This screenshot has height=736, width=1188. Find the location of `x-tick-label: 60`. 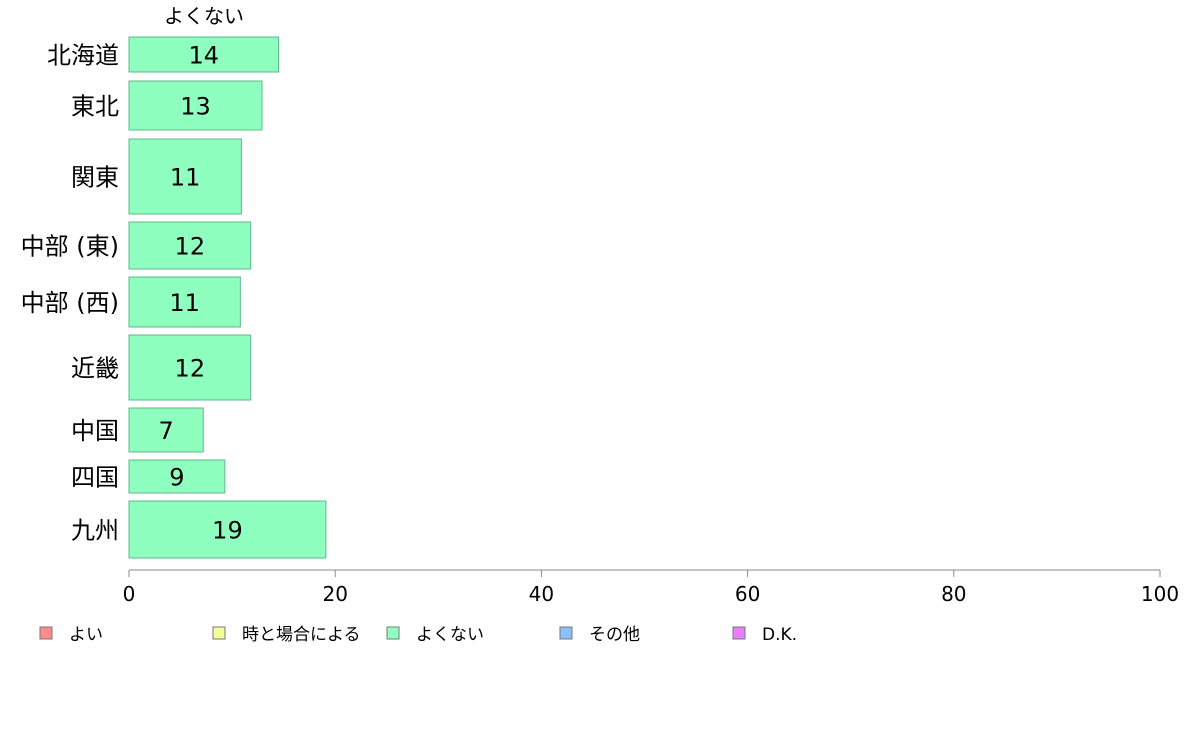

x-tick-label: 60 is located at coordinates (747, 594).